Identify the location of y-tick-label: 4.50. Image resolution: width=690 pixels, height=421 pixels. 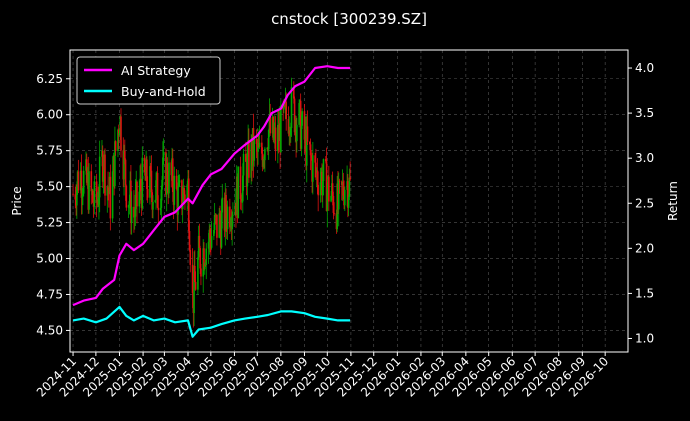
(49, 330).